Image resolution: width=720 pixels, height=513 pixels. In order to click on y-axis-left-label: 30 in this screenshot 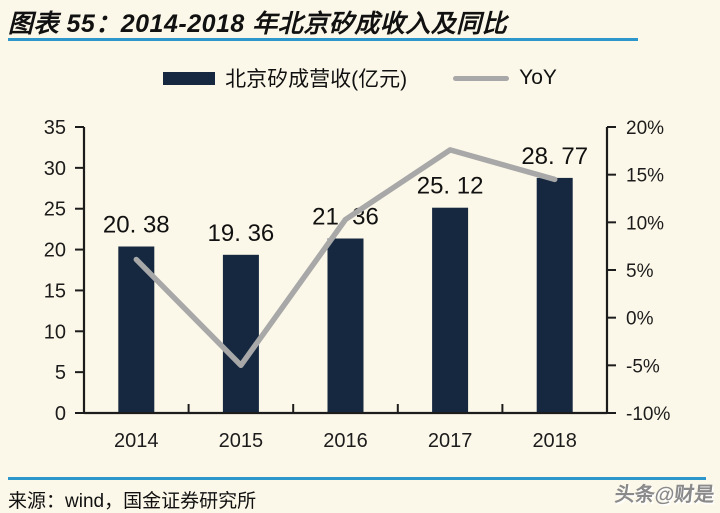, I will do `click(55, 169)`.